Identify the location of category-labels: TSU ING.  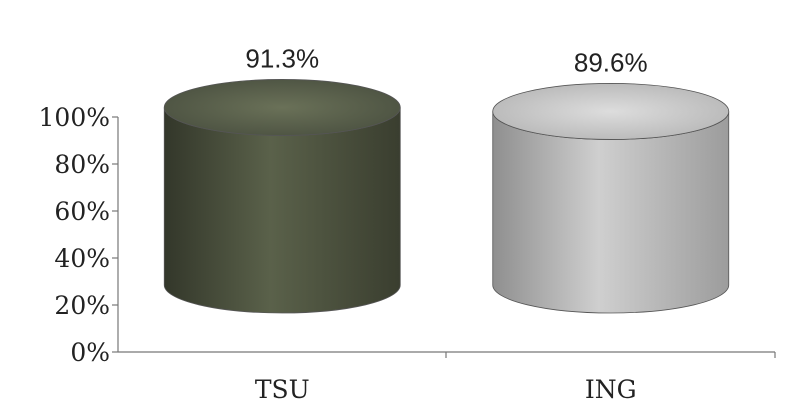
(446, 389).